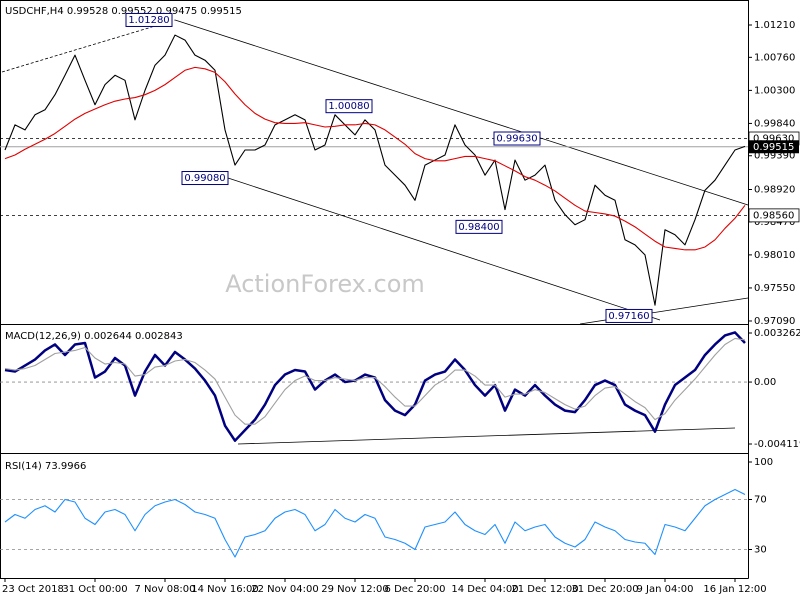 The height and width of the screenshot is (600, 800). I want to click on annotation-label: 1.01280, so click(148, 20).